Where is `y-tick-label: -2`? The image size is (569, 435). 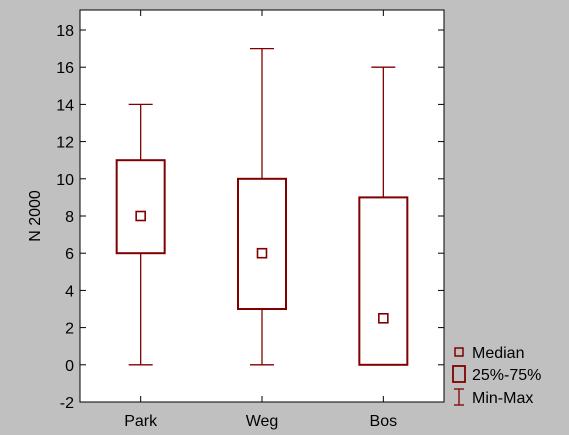 y-tick-label: -2 is located at coordinates (67, 403).